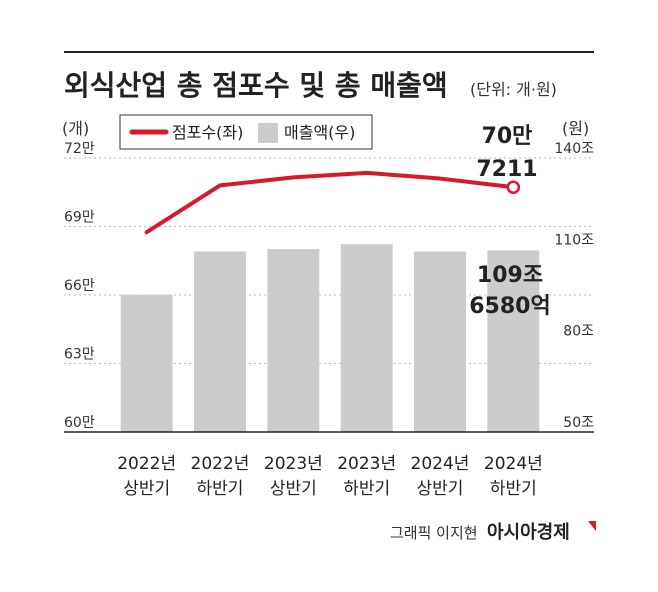 Image resolution: width=658 pixels, height=592 pixels. Describe the element at coordinates (79, 355) in the screenshot. I see `left-tick-label: 63만` at that location.